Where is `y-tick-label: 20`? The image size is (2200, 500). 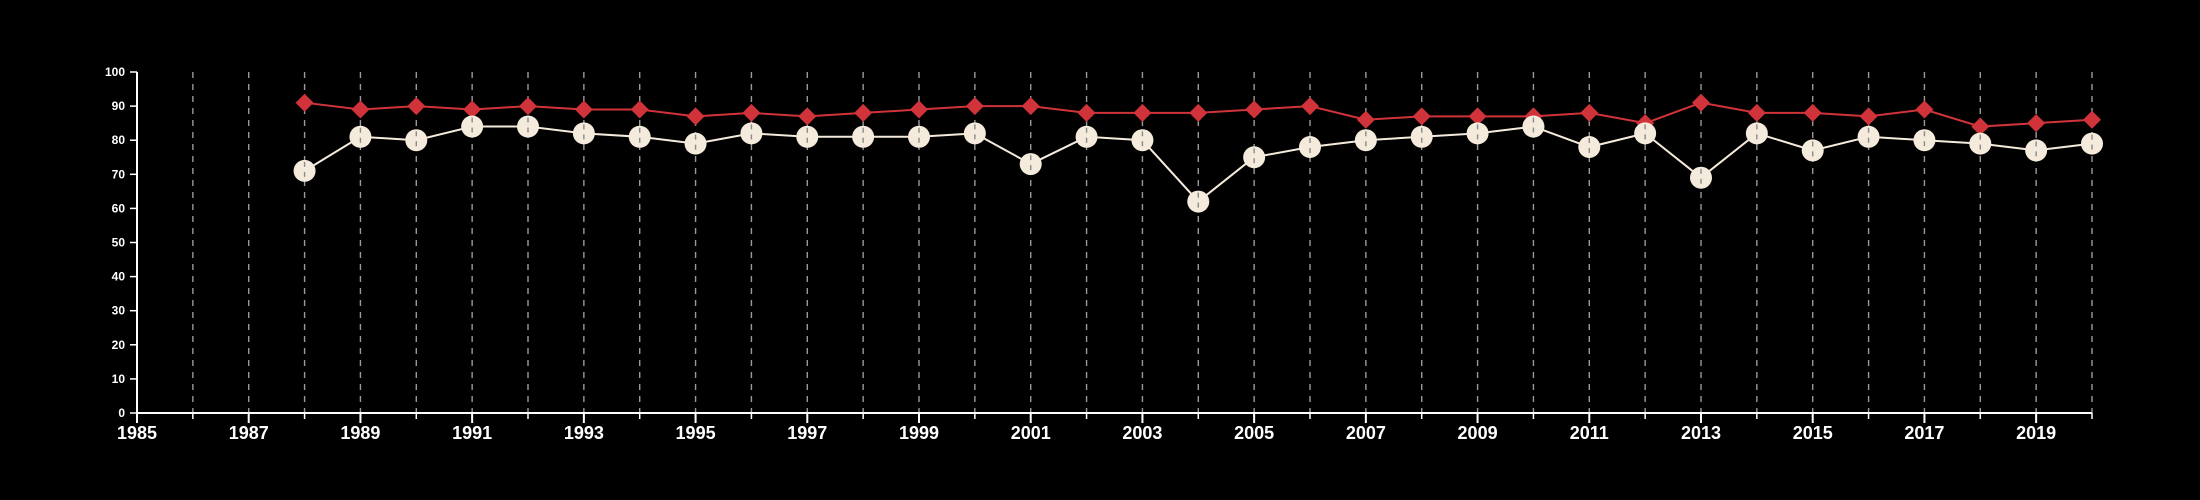
y-tick-label: 20 is located at coordinates (119, 345).